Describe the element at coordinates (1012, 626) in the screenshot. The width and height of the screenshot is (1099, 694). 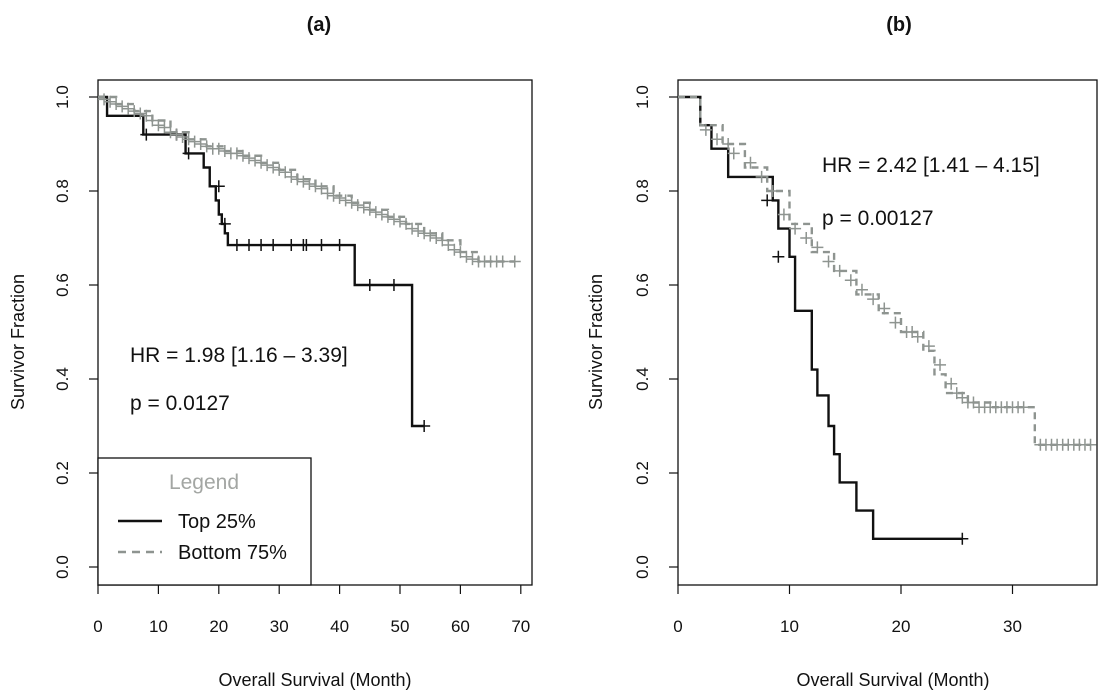
I see `panel-b-x-tick-label-30: 30` at that location.